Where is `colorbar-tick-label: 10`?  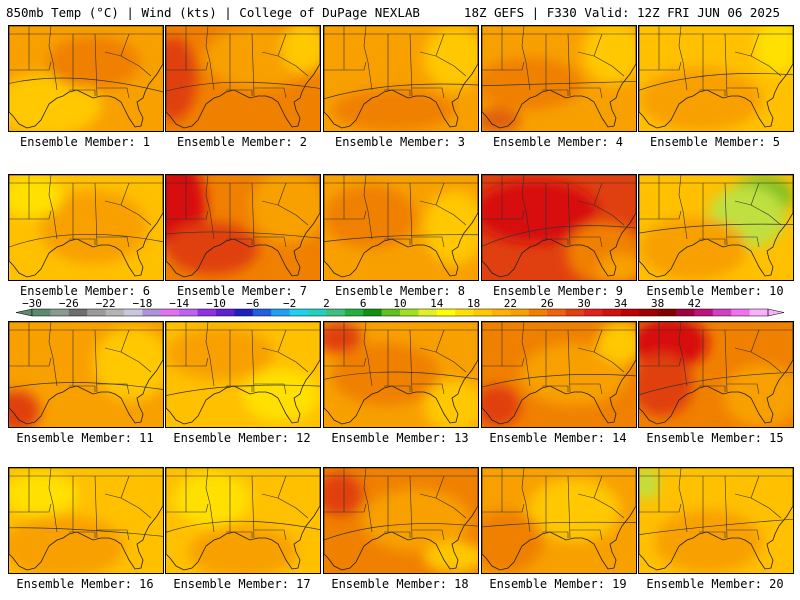
colorbar-tick-label: 10 is located at coordinates (399, 304).